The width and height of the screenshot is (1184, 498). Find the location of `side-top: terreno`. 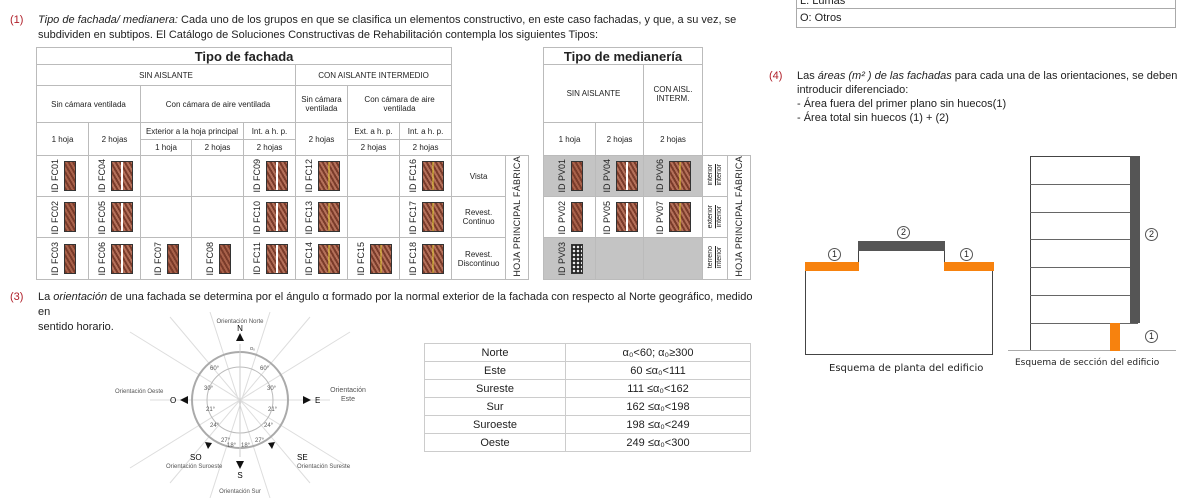

side-top: terreno is located at coordinates (710, 257).